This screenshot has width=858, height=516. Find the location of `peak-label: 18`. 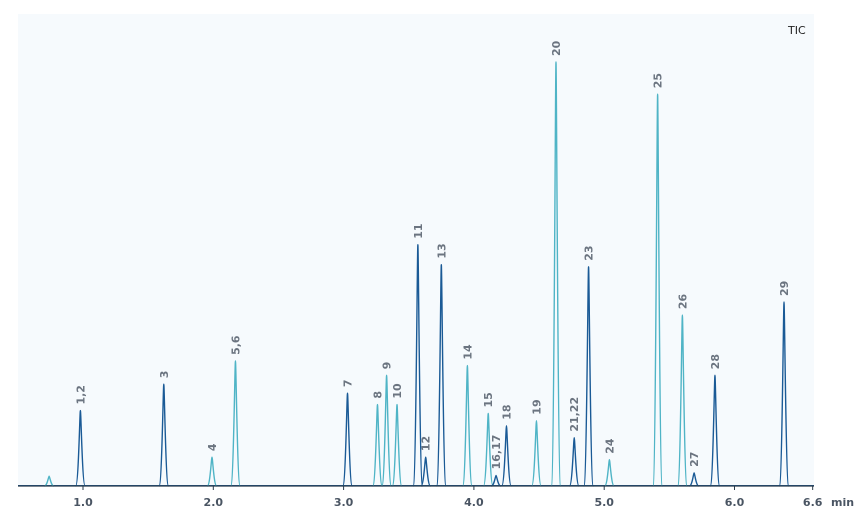

peak-label: 18 is located at coordinates (506, 411).